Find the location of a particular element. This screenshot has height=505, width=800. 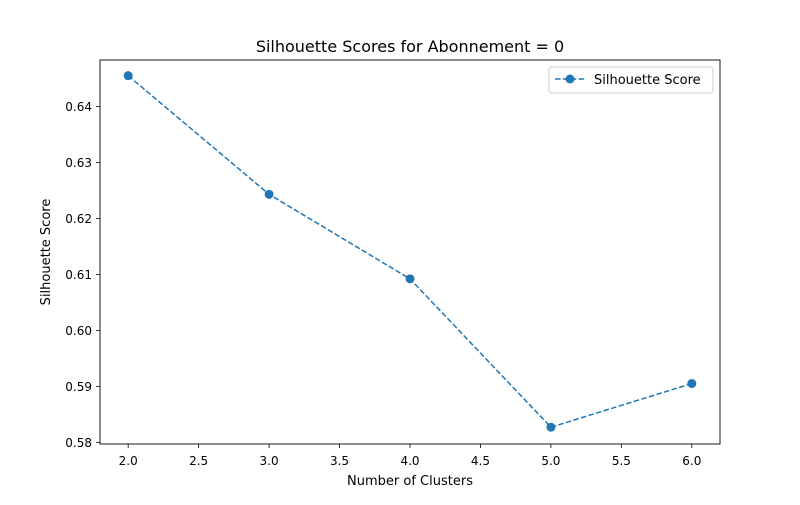

legend: Silhouette Score is located at coordinates (631, 80).